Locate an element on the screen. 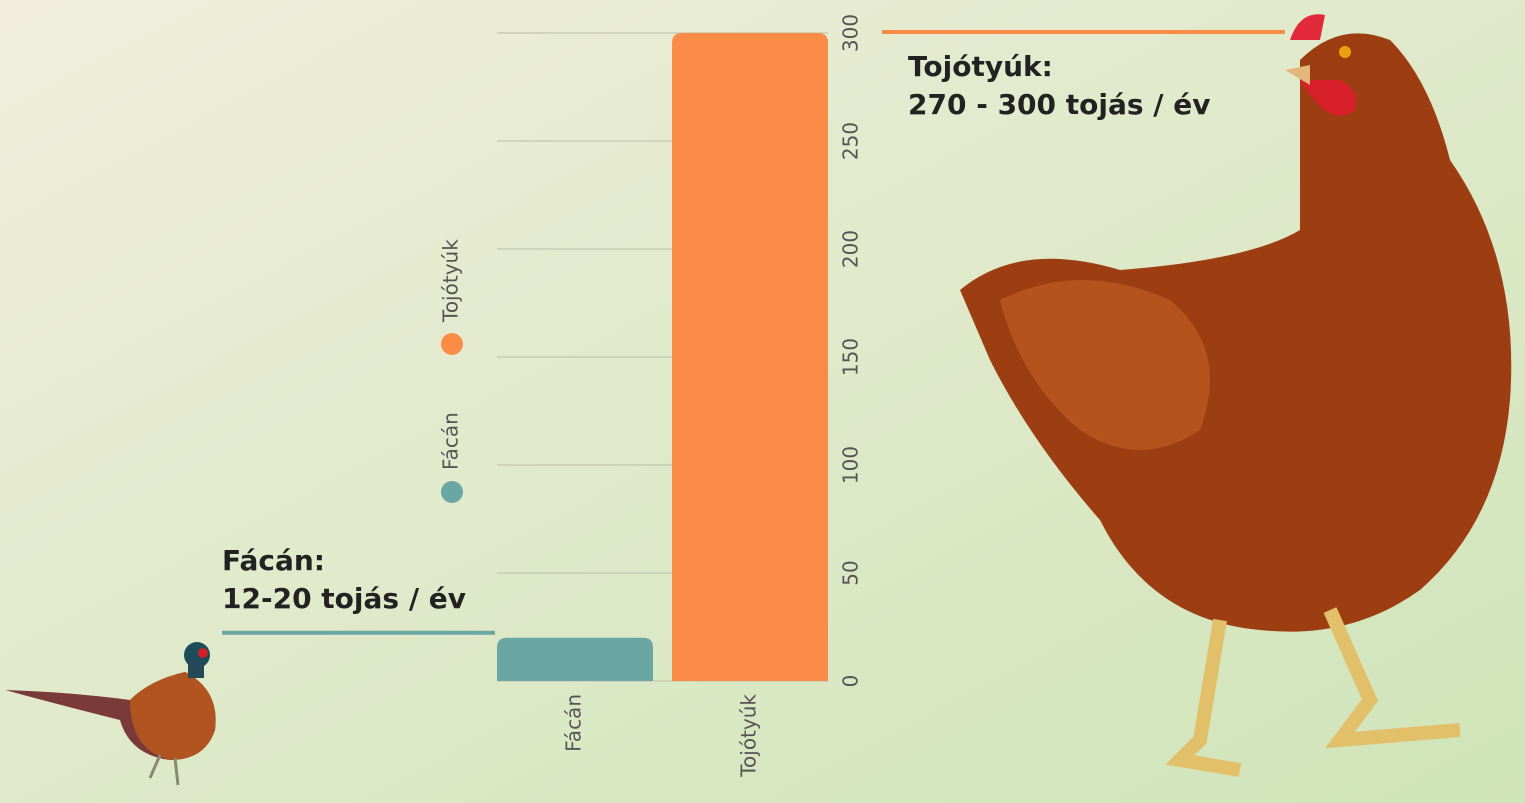 This screenshot has height=803, width=1525. y-tick-label: 300 is located at coordinates (851, 33).